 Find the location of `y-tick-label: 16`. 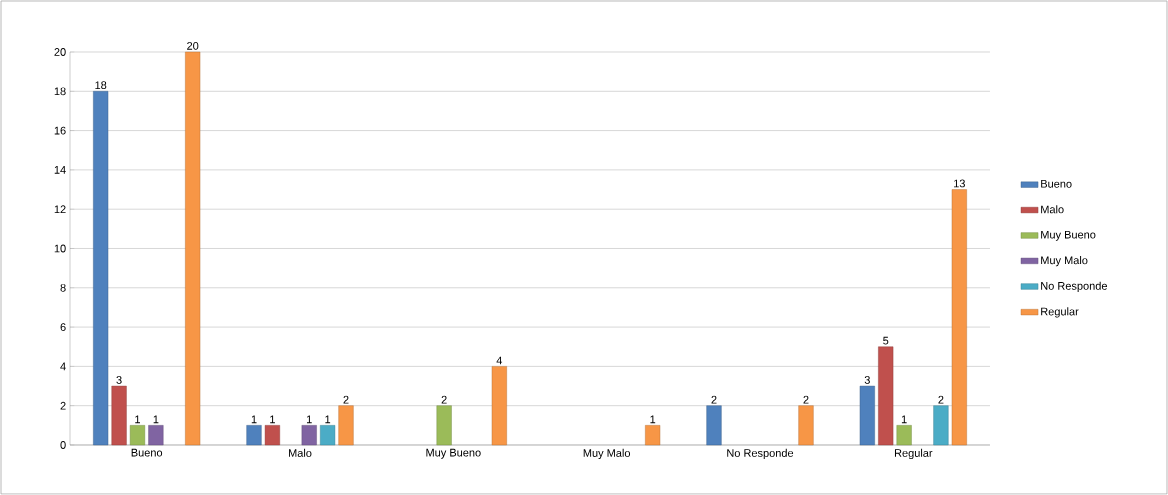

y-tick-label: 16 is located at coordinates (60, 130).